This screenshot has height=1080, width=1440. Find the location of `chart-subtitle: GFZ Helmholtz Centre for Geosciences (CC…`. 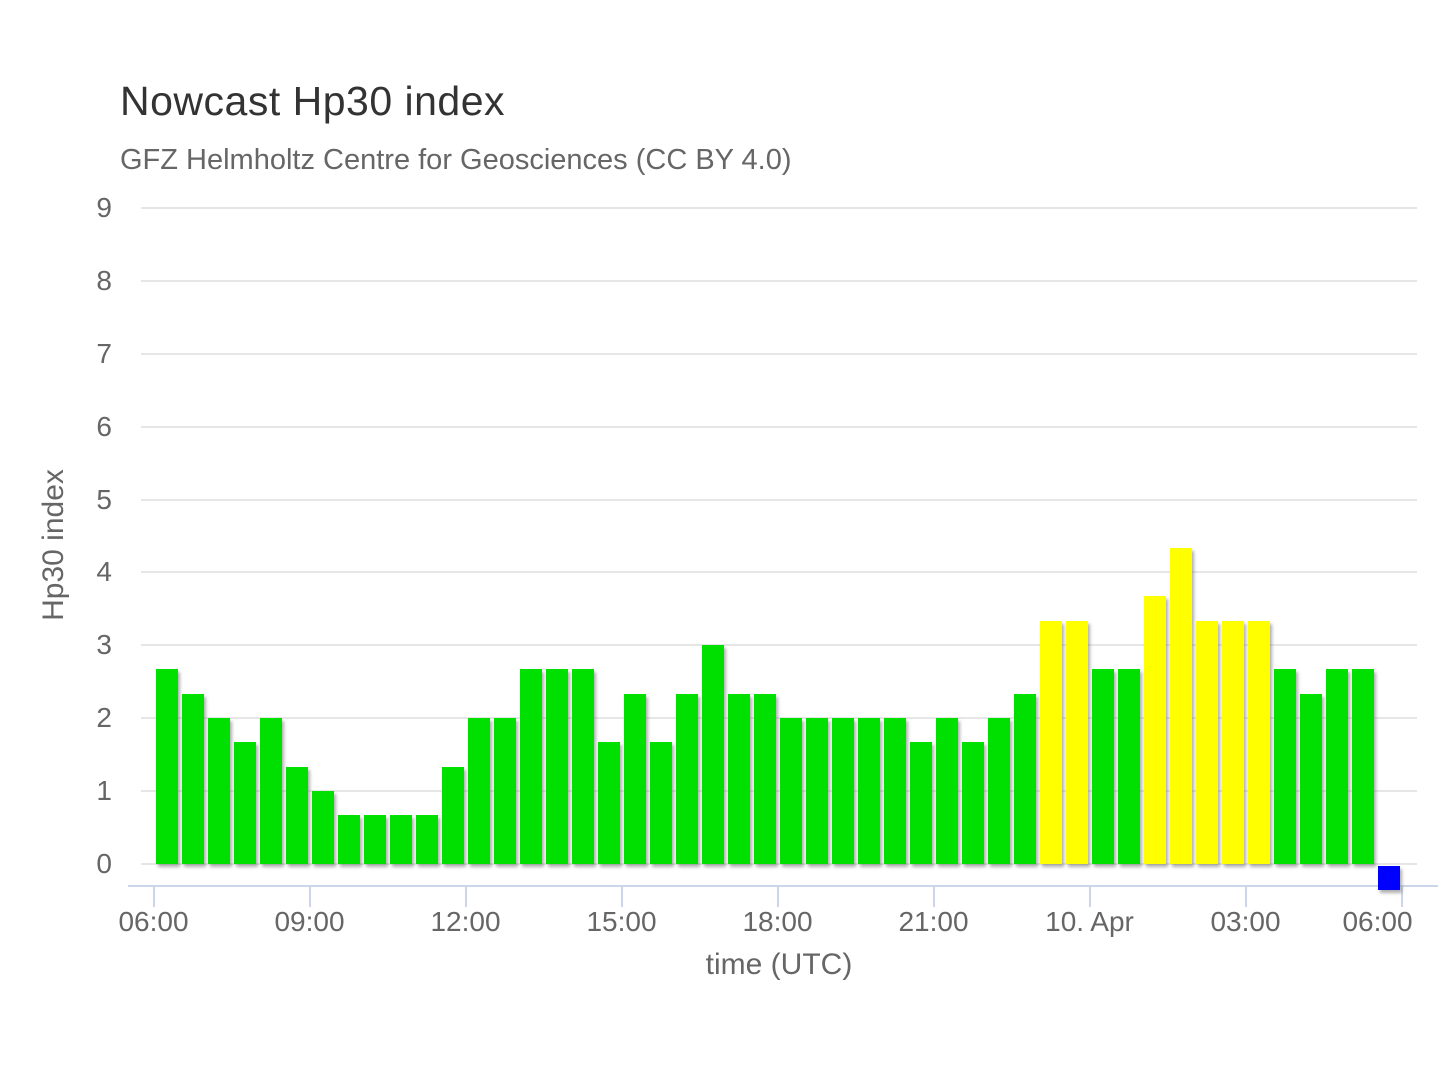

chart-subtitle: GFZ Helmholtz Centre for Geosciences (CC… is located at coordinates (456, 160).